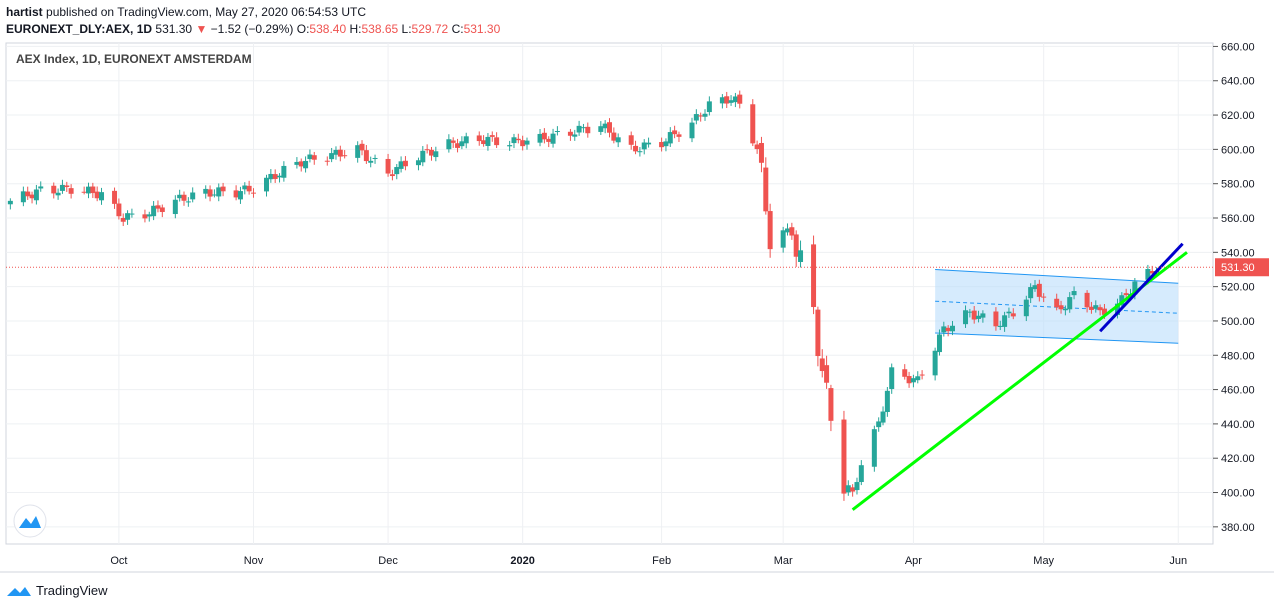 This screenshot has height=610, width=1274. Describe the element at coordinates (254, 561) in the screenshot. I see `x-tick-label: Nov` at that location.